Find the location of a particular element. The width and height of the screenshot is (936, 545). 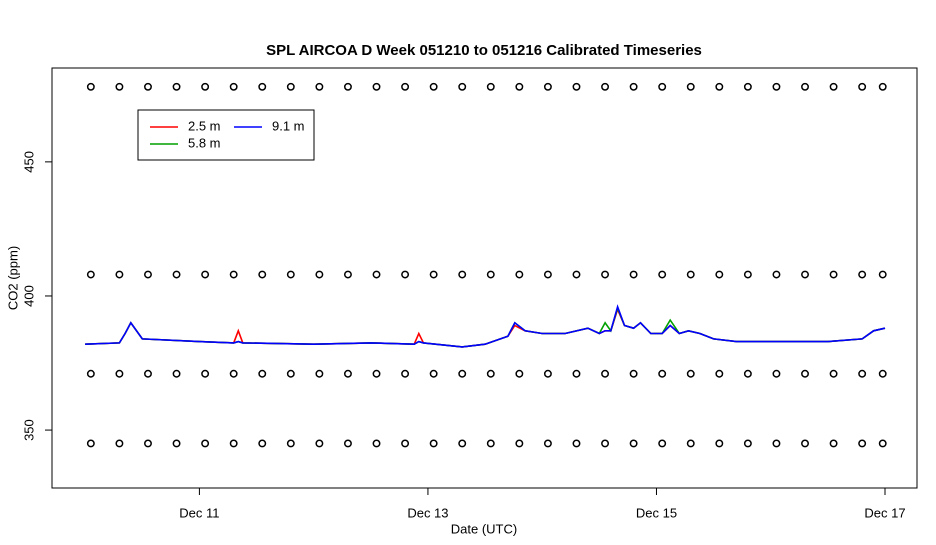

x-tick-label: Dec 15 is located at coordinates (656, 512).